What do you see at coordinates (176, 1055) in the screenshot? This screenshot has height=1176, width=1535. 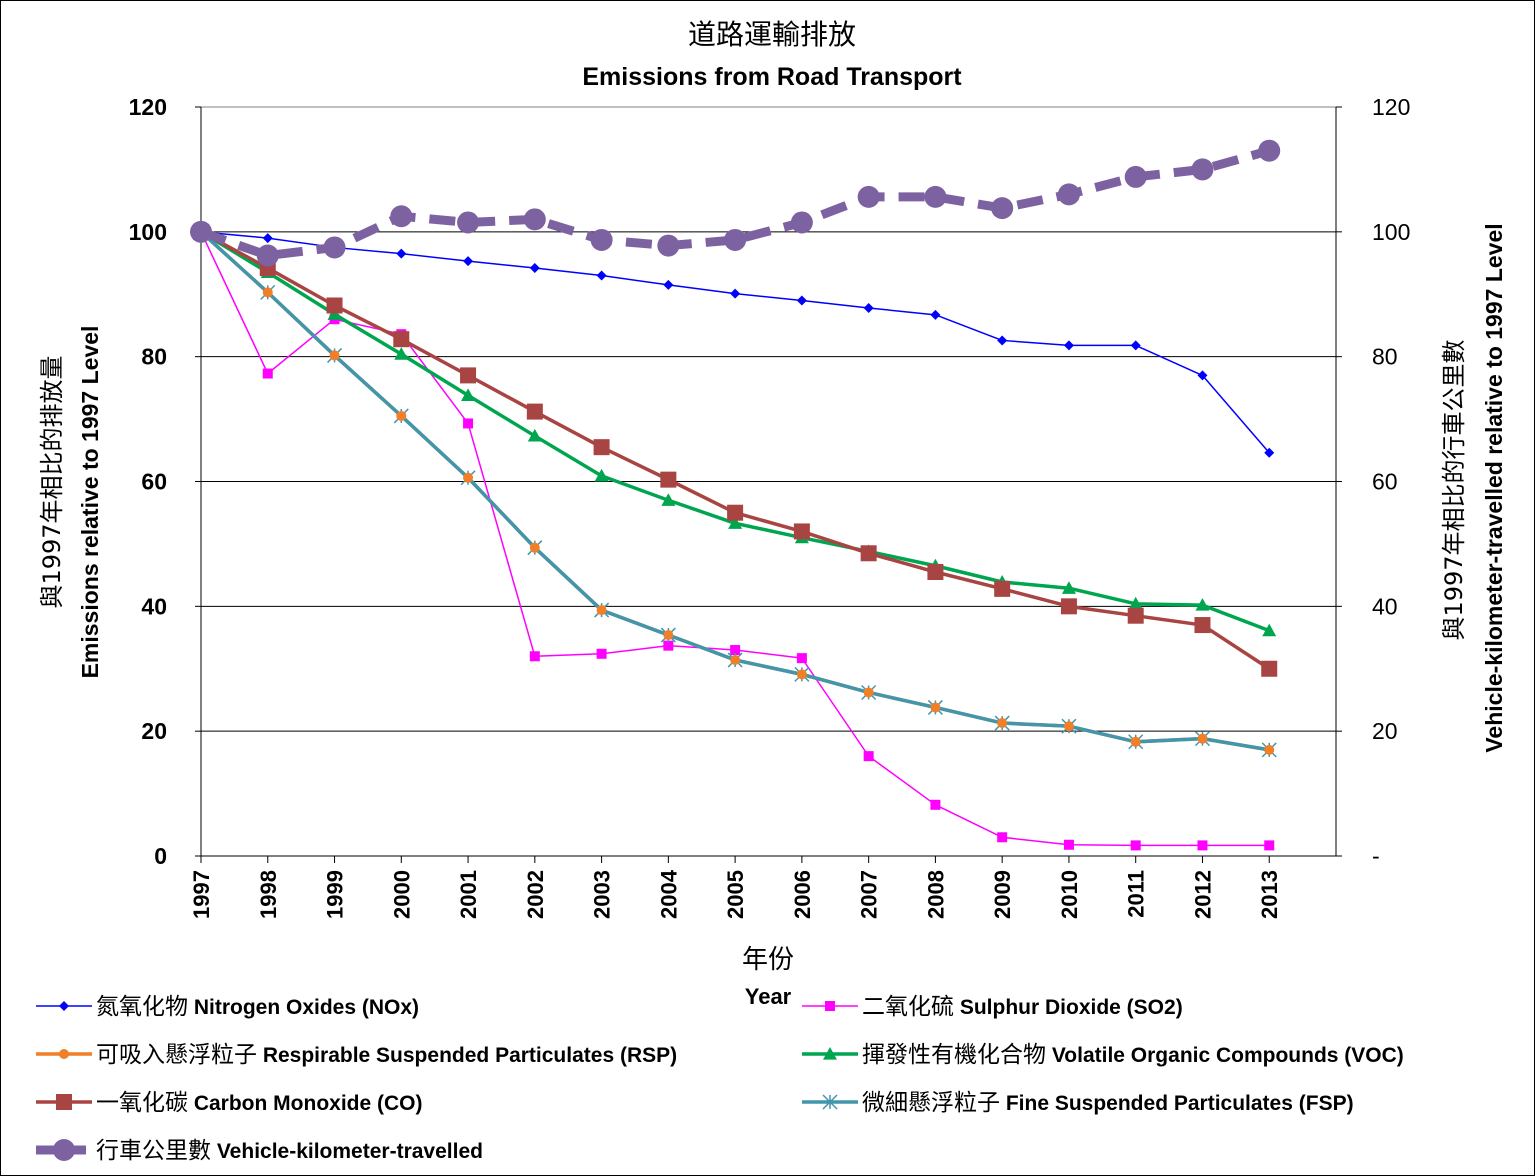 I see `legend-label-zh: 可吸入懸浮粒子` at bounding box center [176, 1055].